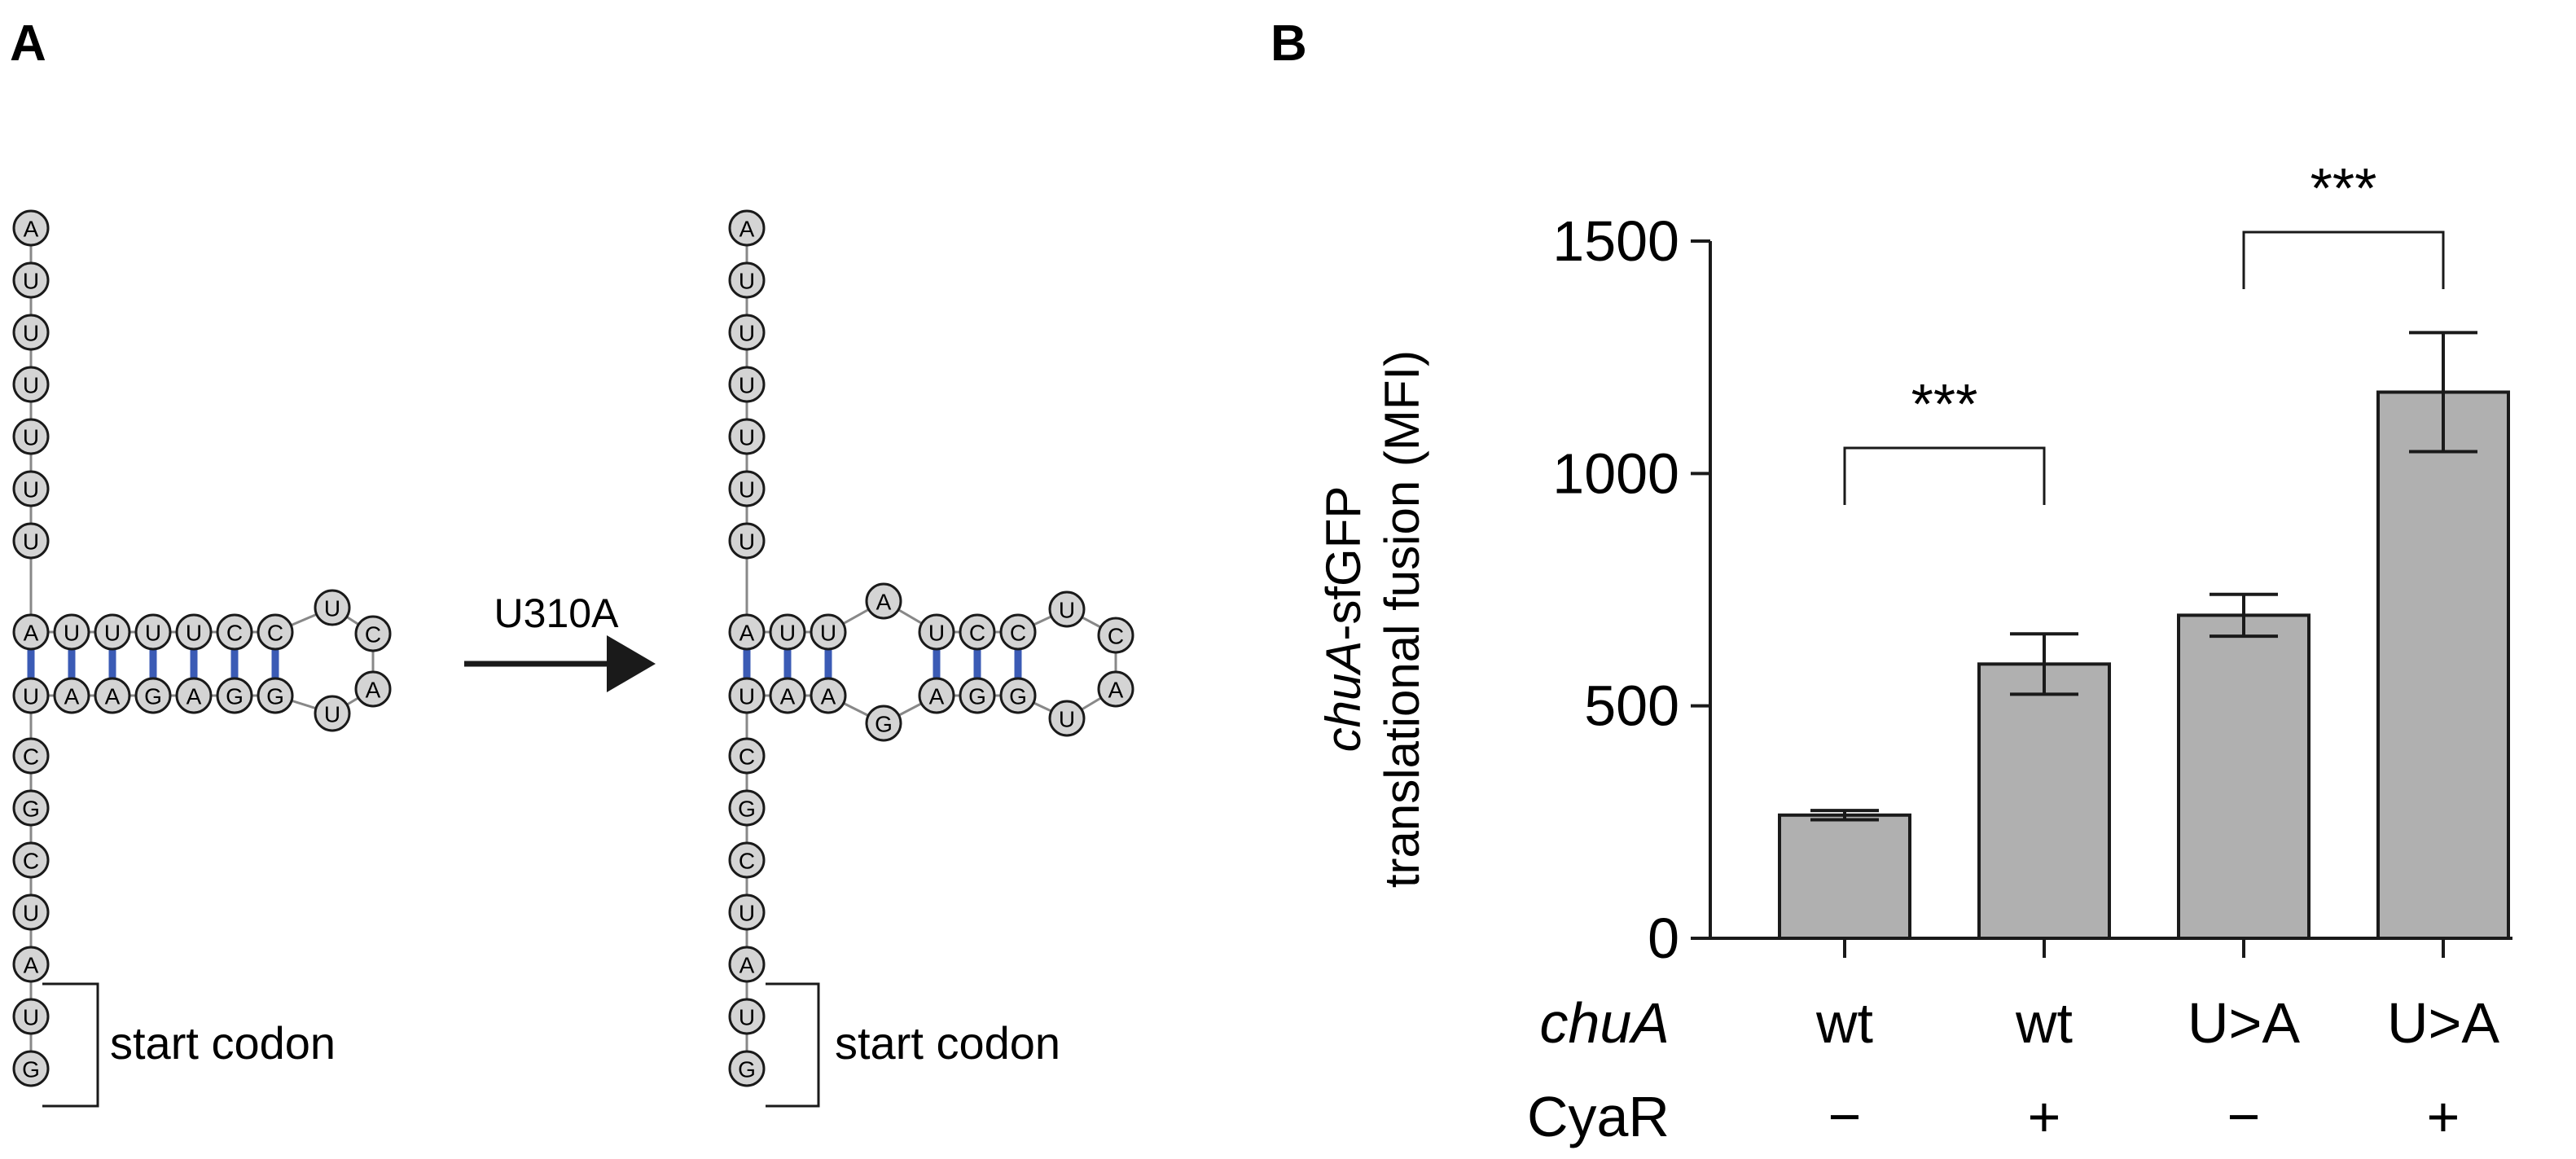 The width and height of the screenshot is (2576, 1159). What do you see at coordinates (913, 1045) in the screenshot?
I see `start-codon-bracket-mutant: start codon` at bounding box center [913, 1045].